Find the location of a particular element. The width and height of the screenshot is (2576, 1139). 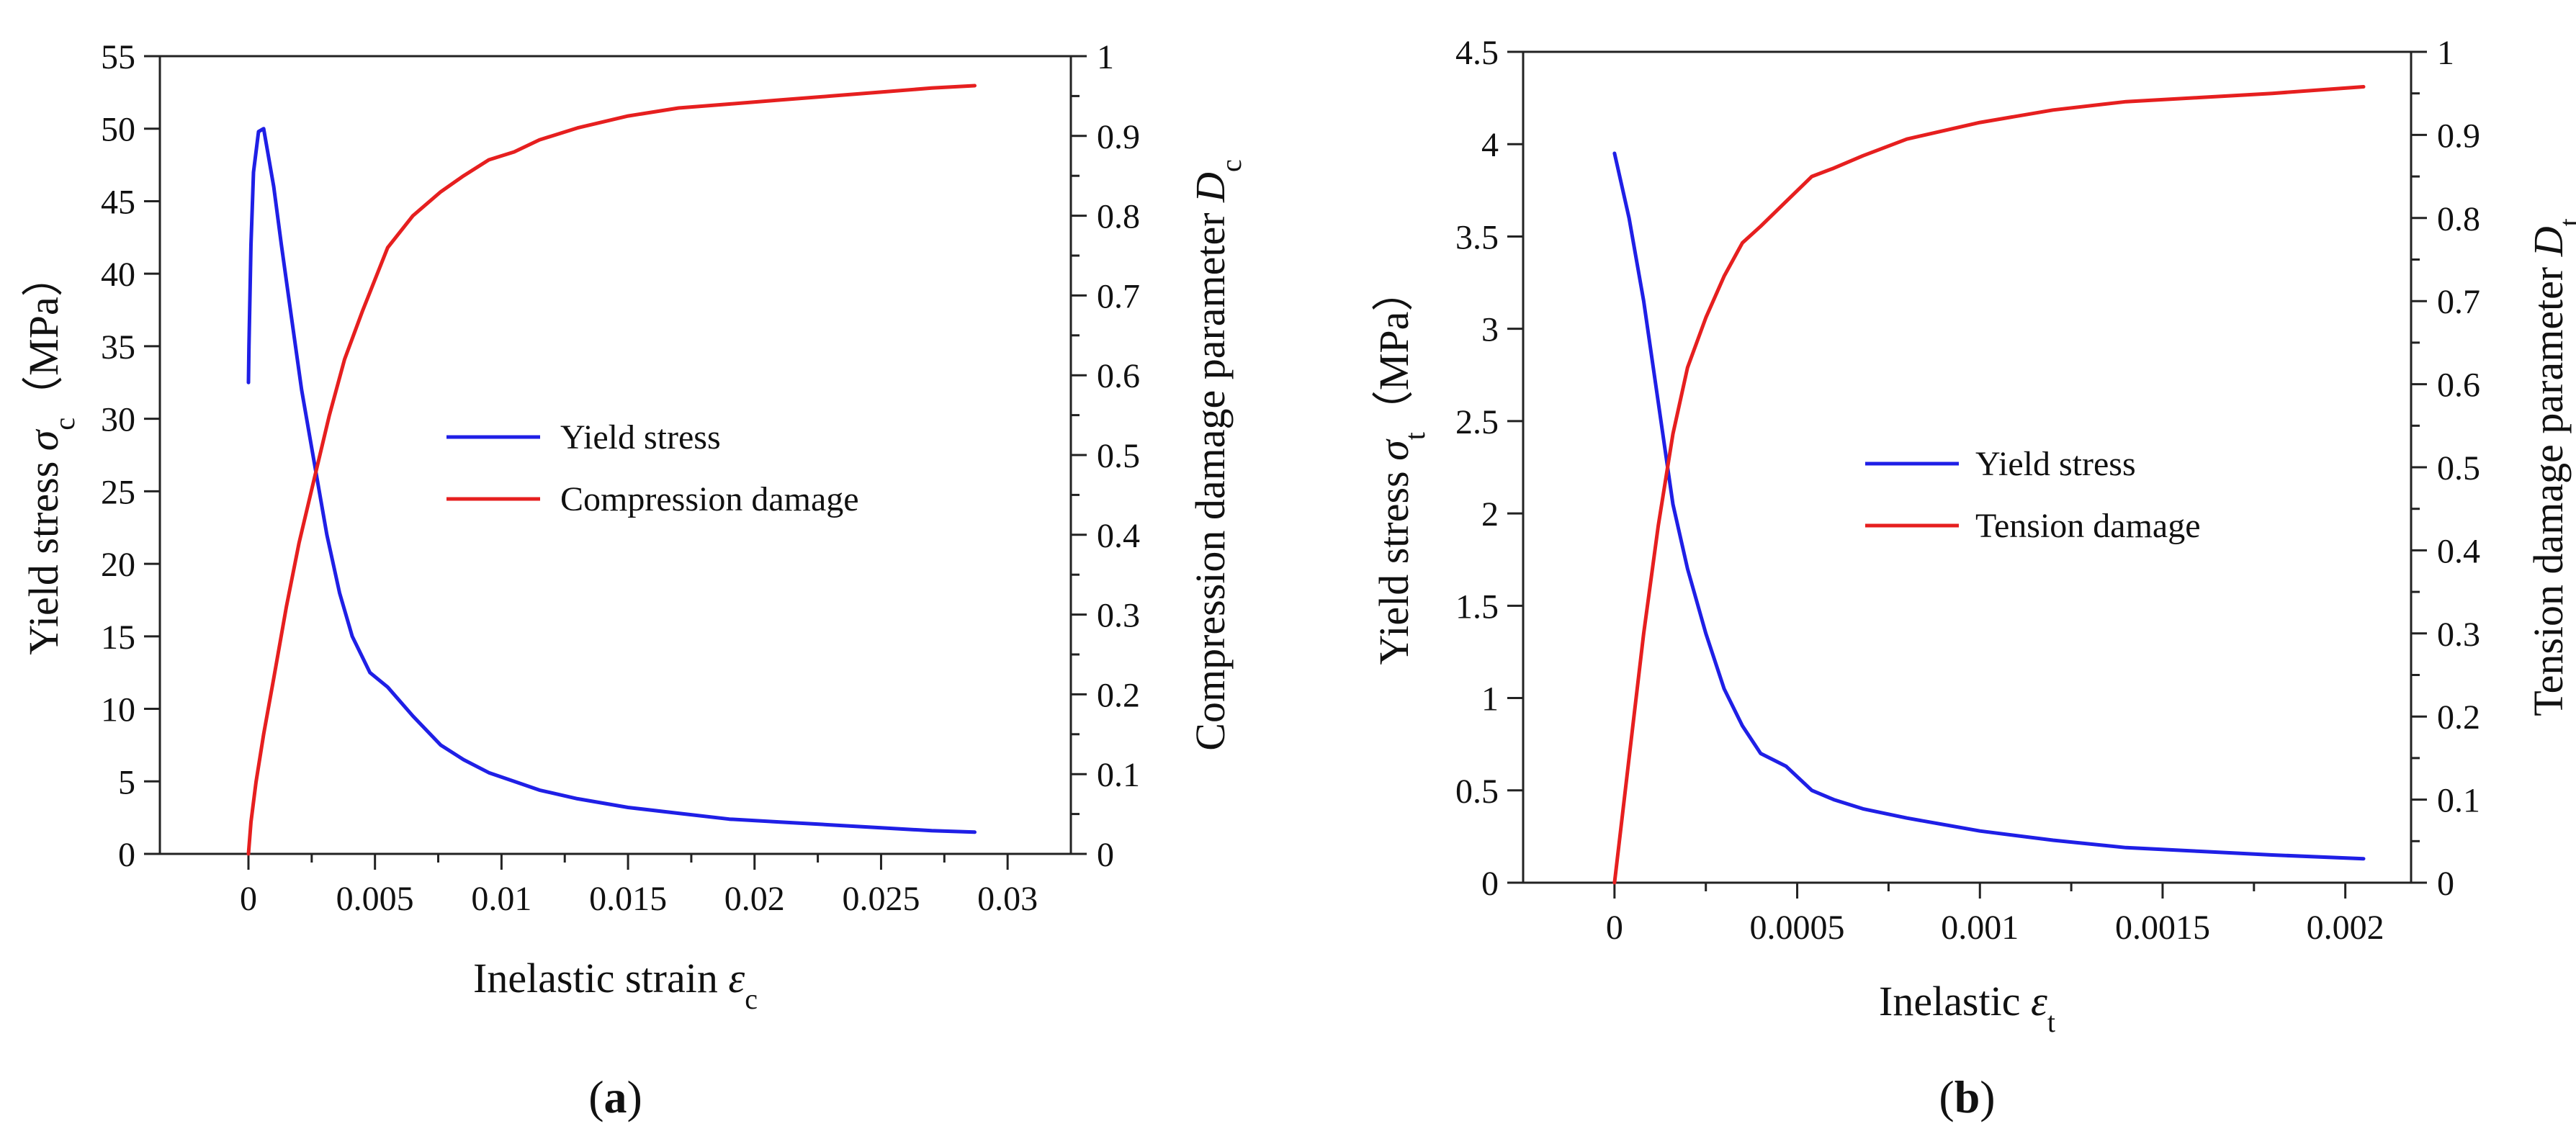

y-tick-label: 3 is located at coordinates (1490, 330).